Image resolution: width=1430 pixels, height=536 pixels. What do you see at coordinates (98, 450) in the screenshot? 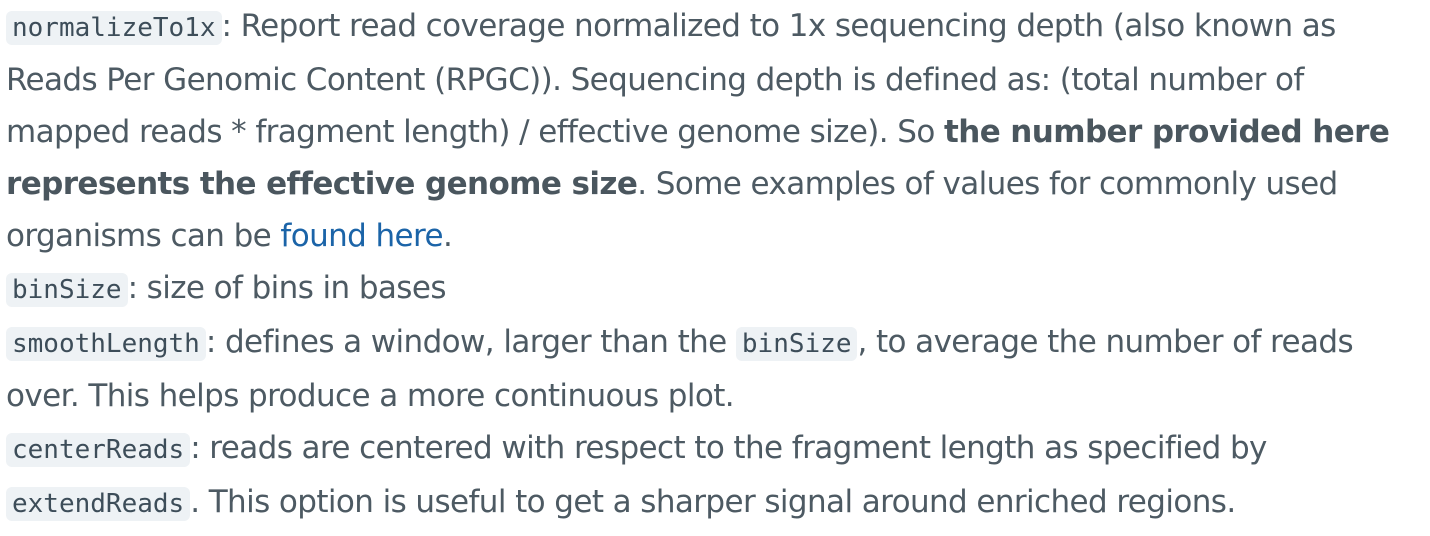
I see `code-centerReads: centerReads` at bounding box center [98, 450].